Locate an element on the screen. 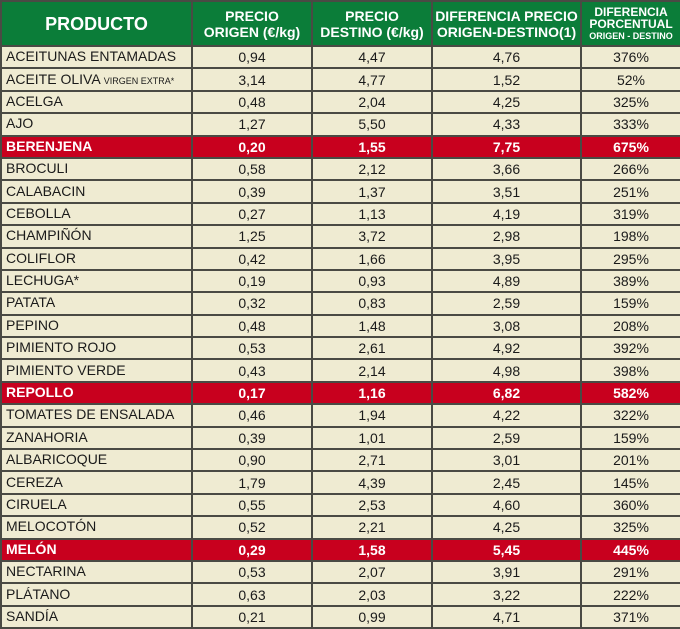  table-row: PIMIENTO ROJO 0,53 2,61 4,92 392% is located at coordinates (340, 348).